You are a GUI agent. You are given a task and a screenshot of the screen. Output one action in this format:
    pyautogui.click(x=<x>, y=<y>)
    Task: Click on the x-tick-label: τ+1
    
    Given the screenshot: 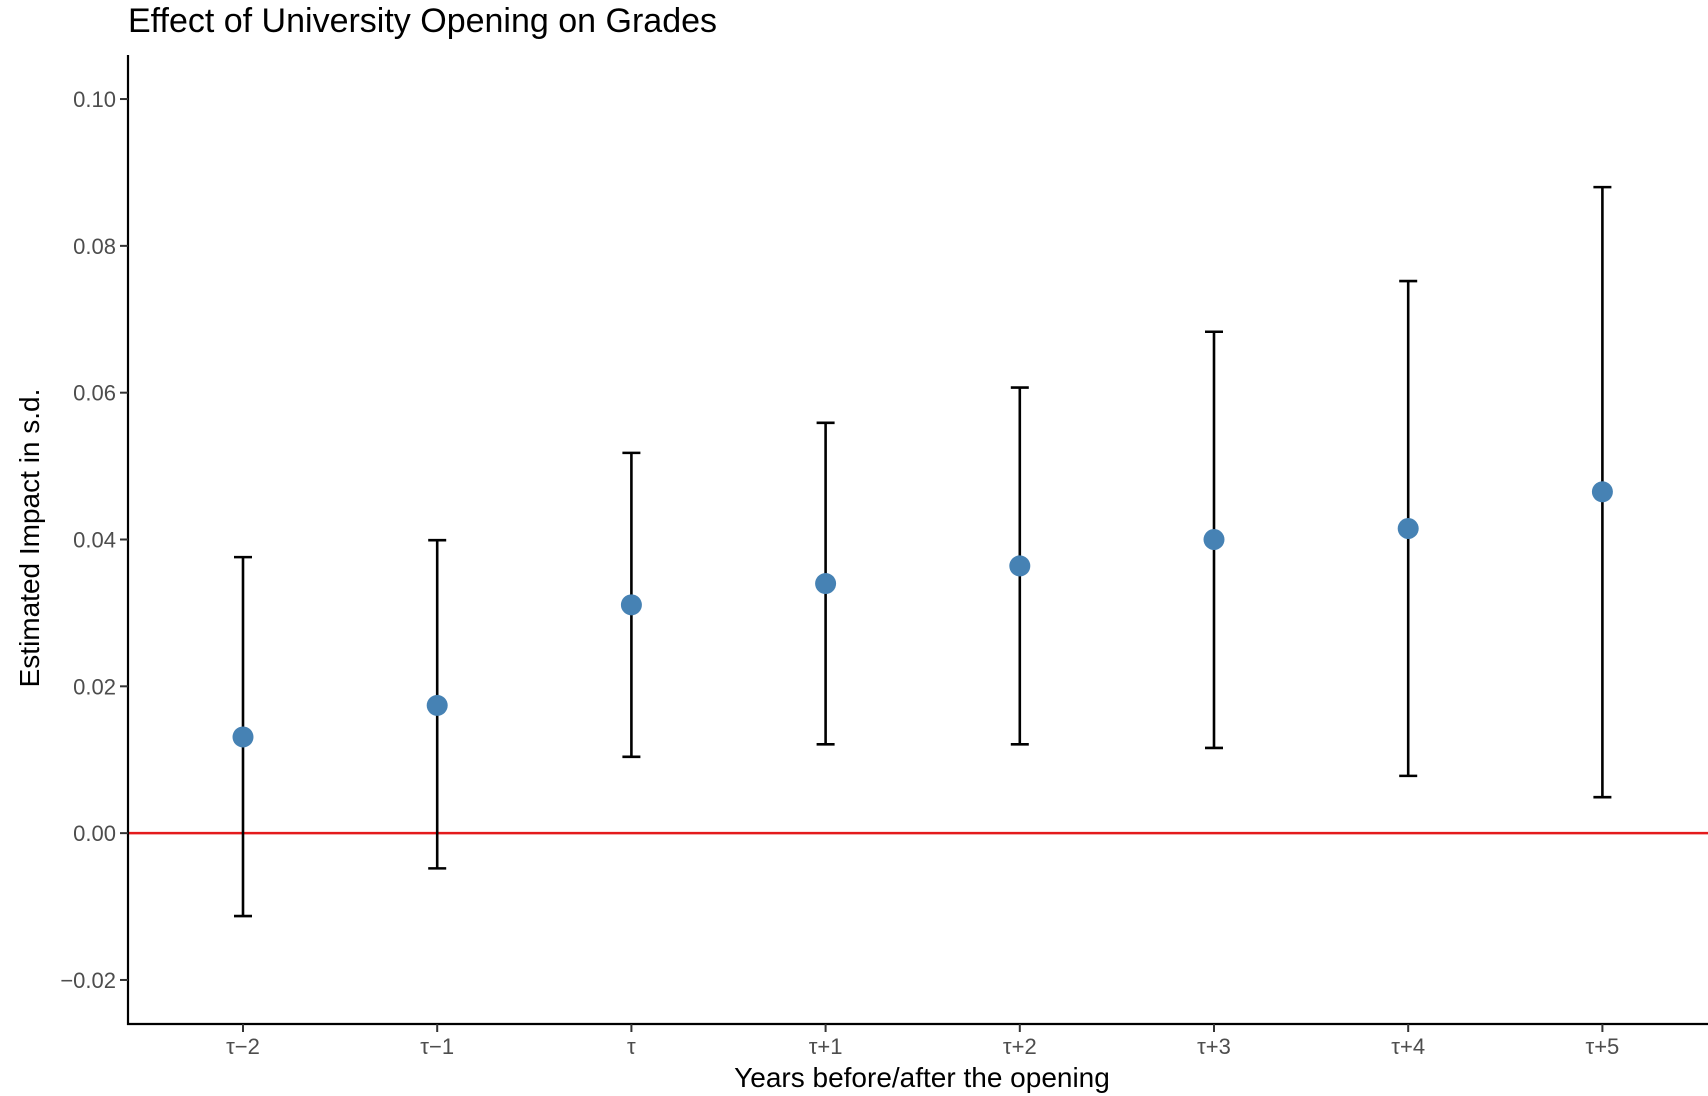 What is the action you would take?
    pyautogui.click(x=826, y=1046)
    